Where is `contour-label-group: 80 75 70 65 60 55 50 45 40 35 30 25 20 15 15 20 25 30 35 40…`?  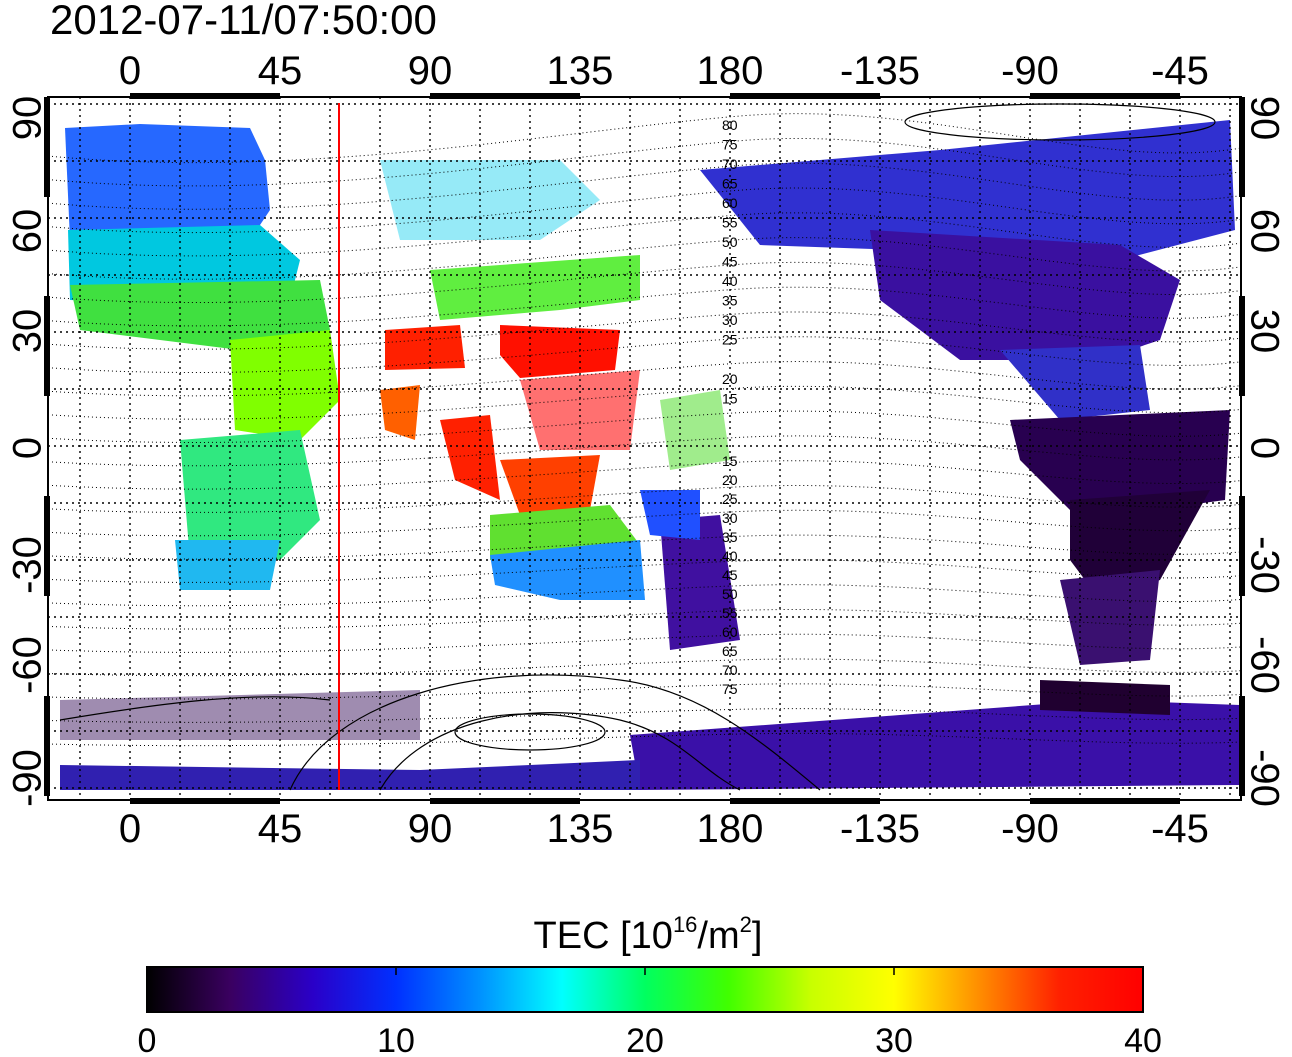
contour-label-group: 80 75 70 65 60 55 50 45 40 35 30 25 20 15 15 20 25 30 35 40… is located at coordinates (730, 407).